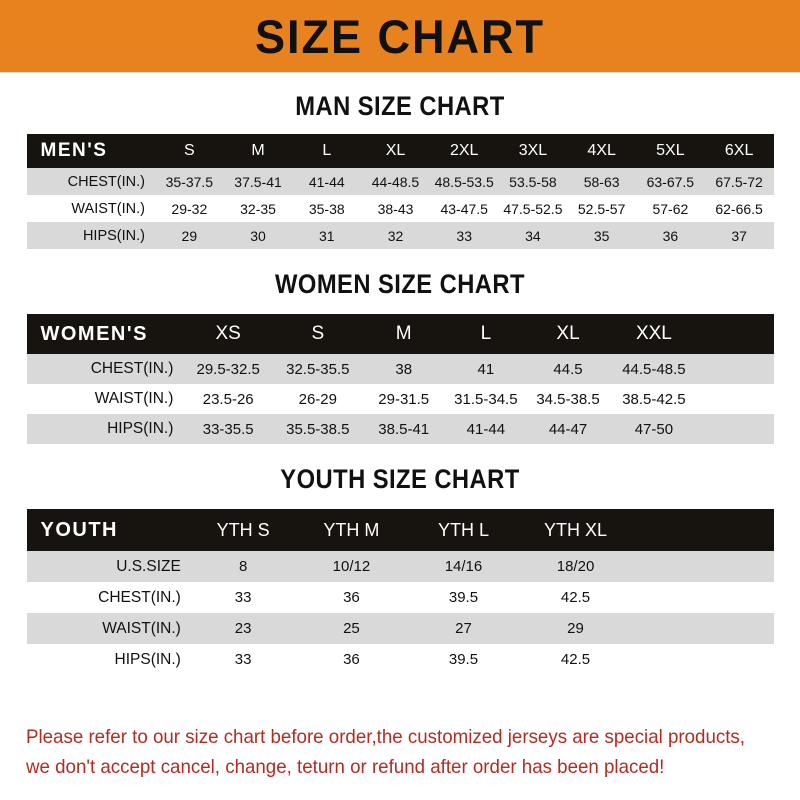 The width and height of the screenshot is (800, 800). I want to click on cell: 52.5-57, so click(601, 208).